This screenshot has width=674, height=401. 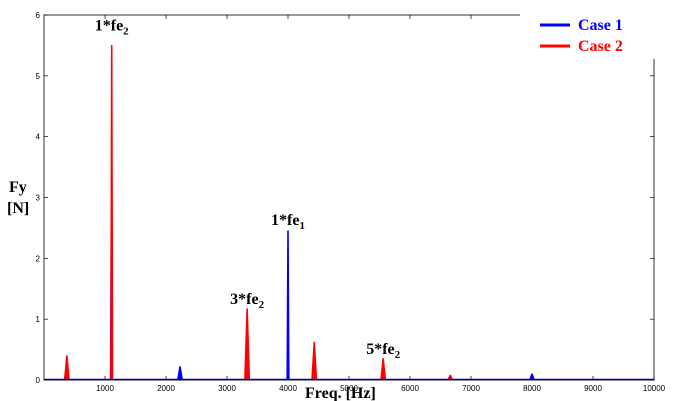 I want to click on y-tick-label: 2, so click(x=38, y=258).